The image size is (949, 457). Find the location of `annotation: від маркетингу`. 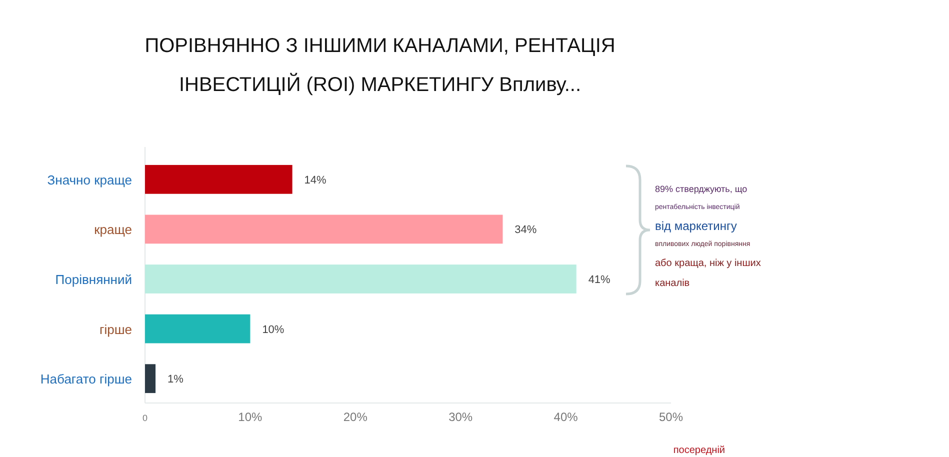

annotation: від маркетингу is located at coordinates (696, 226).